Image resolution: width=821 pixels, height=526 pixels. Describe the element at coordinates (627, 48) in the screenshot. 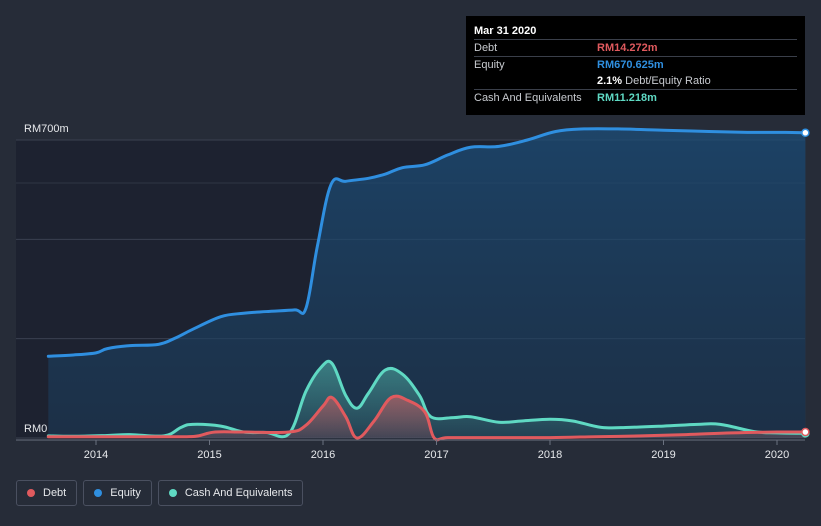

I see `tooltip-debt-value: RM14.272m` at that location.